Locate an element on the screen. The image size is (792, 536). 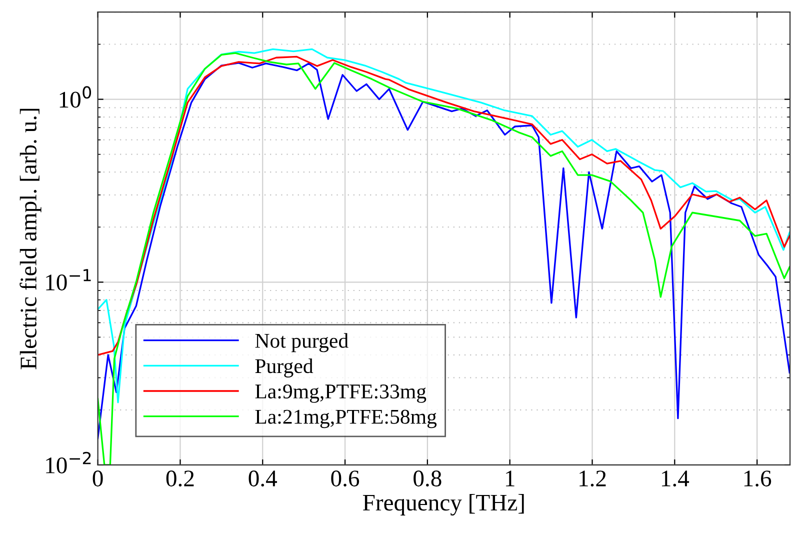
y-axis-title: Electric field ampl. [arb. u.] is located at coordinates (31, 239).